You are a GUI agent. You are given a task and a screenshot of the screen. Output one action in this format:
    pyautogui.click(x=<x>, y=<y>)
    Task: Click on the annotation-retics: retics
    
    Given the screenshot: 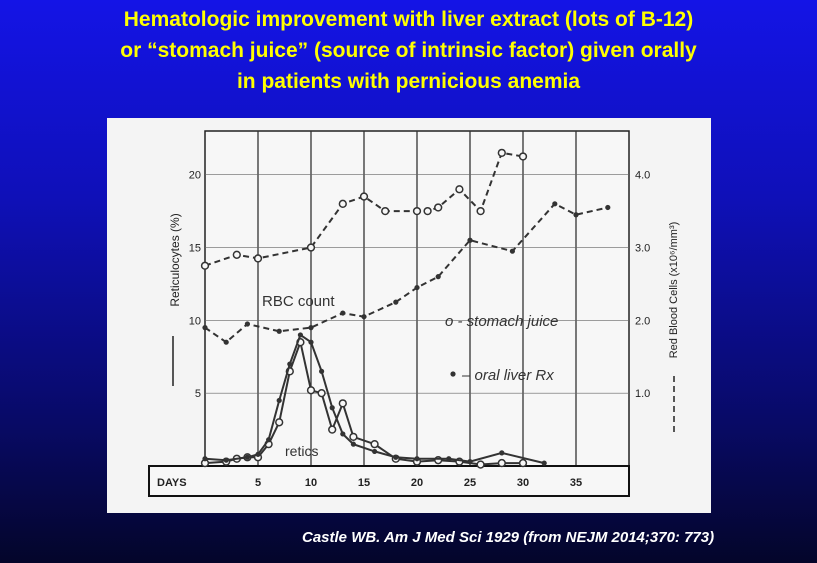 What is the action you would take?
    pyautogui.click(x=301, y=451)
    